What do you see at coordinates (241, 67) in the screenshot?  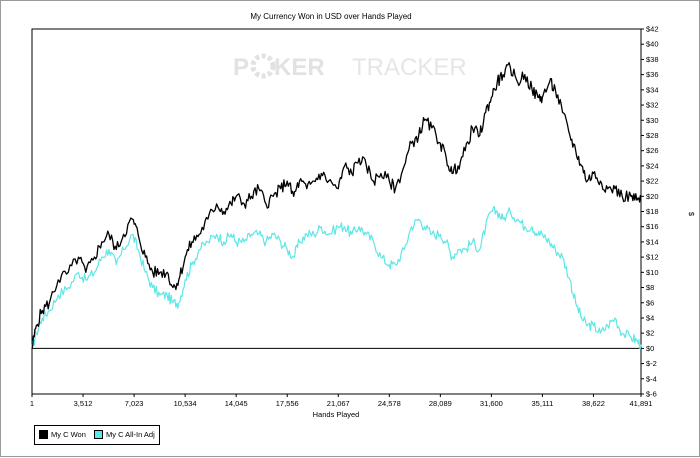 I see `watermark-text-p: P` at bounding box center [241, 67].